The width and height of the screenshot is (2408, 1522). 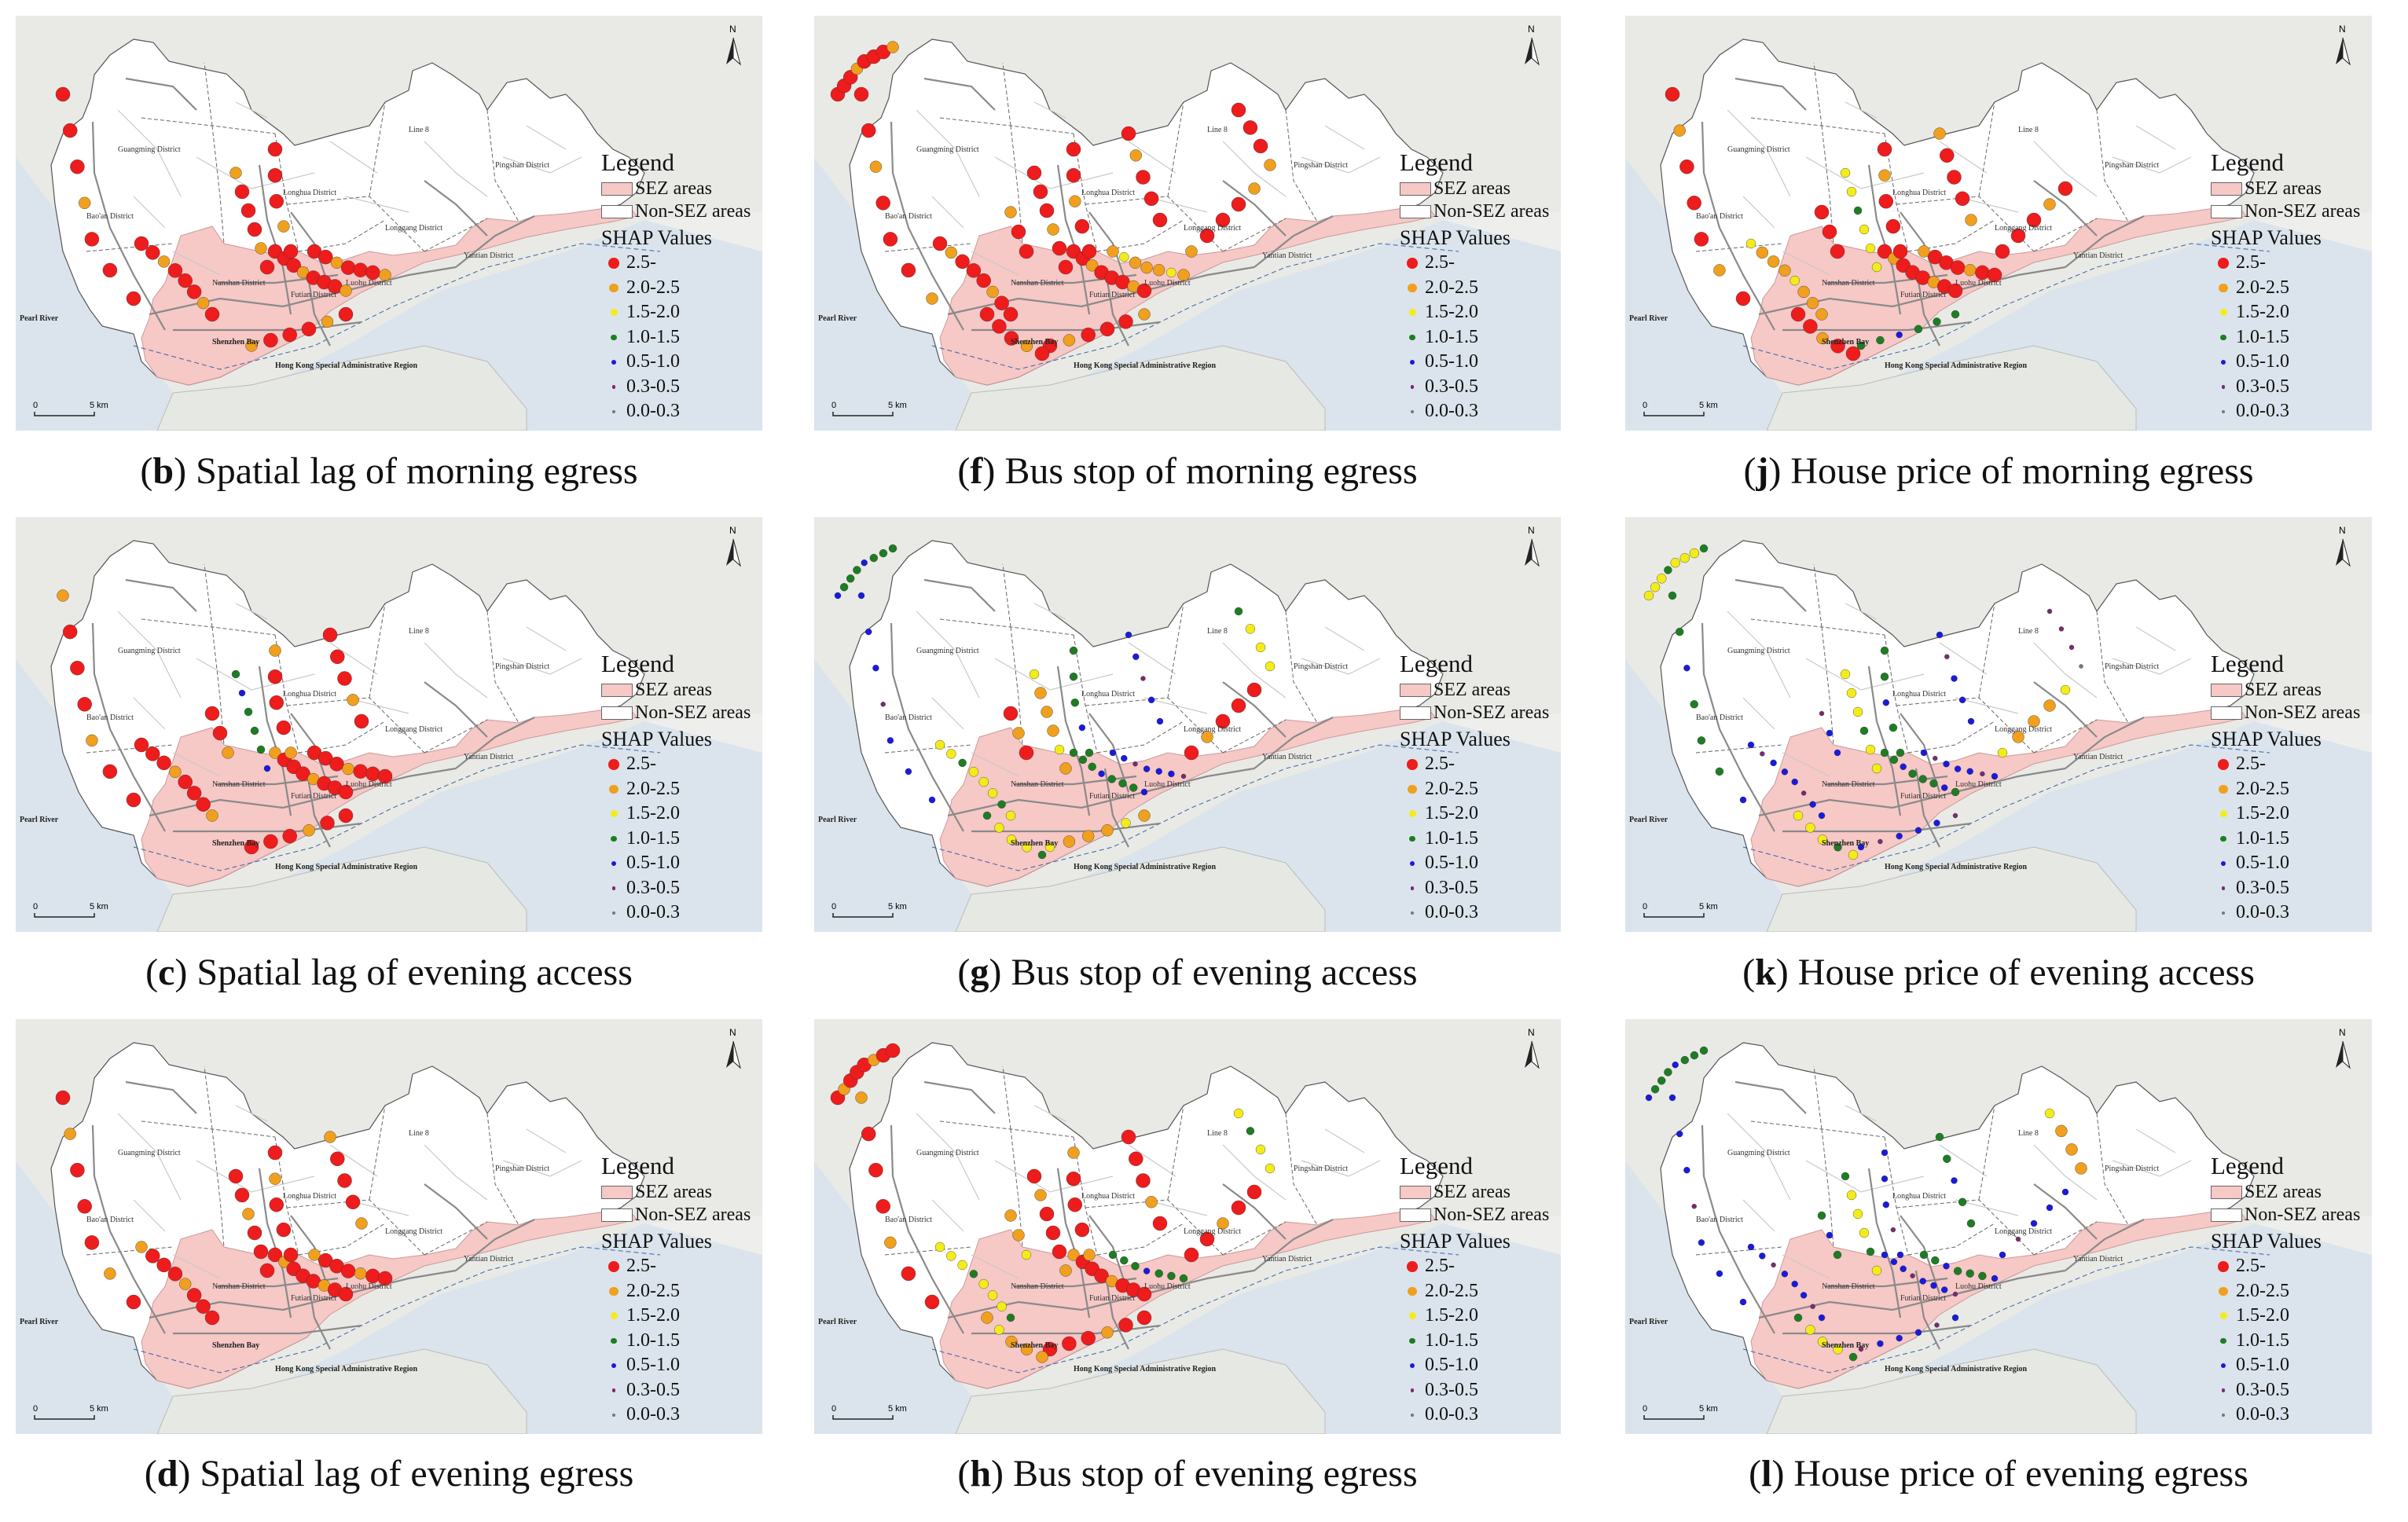 I want to click on hong-kong-area, so click(x=1140, y=889).